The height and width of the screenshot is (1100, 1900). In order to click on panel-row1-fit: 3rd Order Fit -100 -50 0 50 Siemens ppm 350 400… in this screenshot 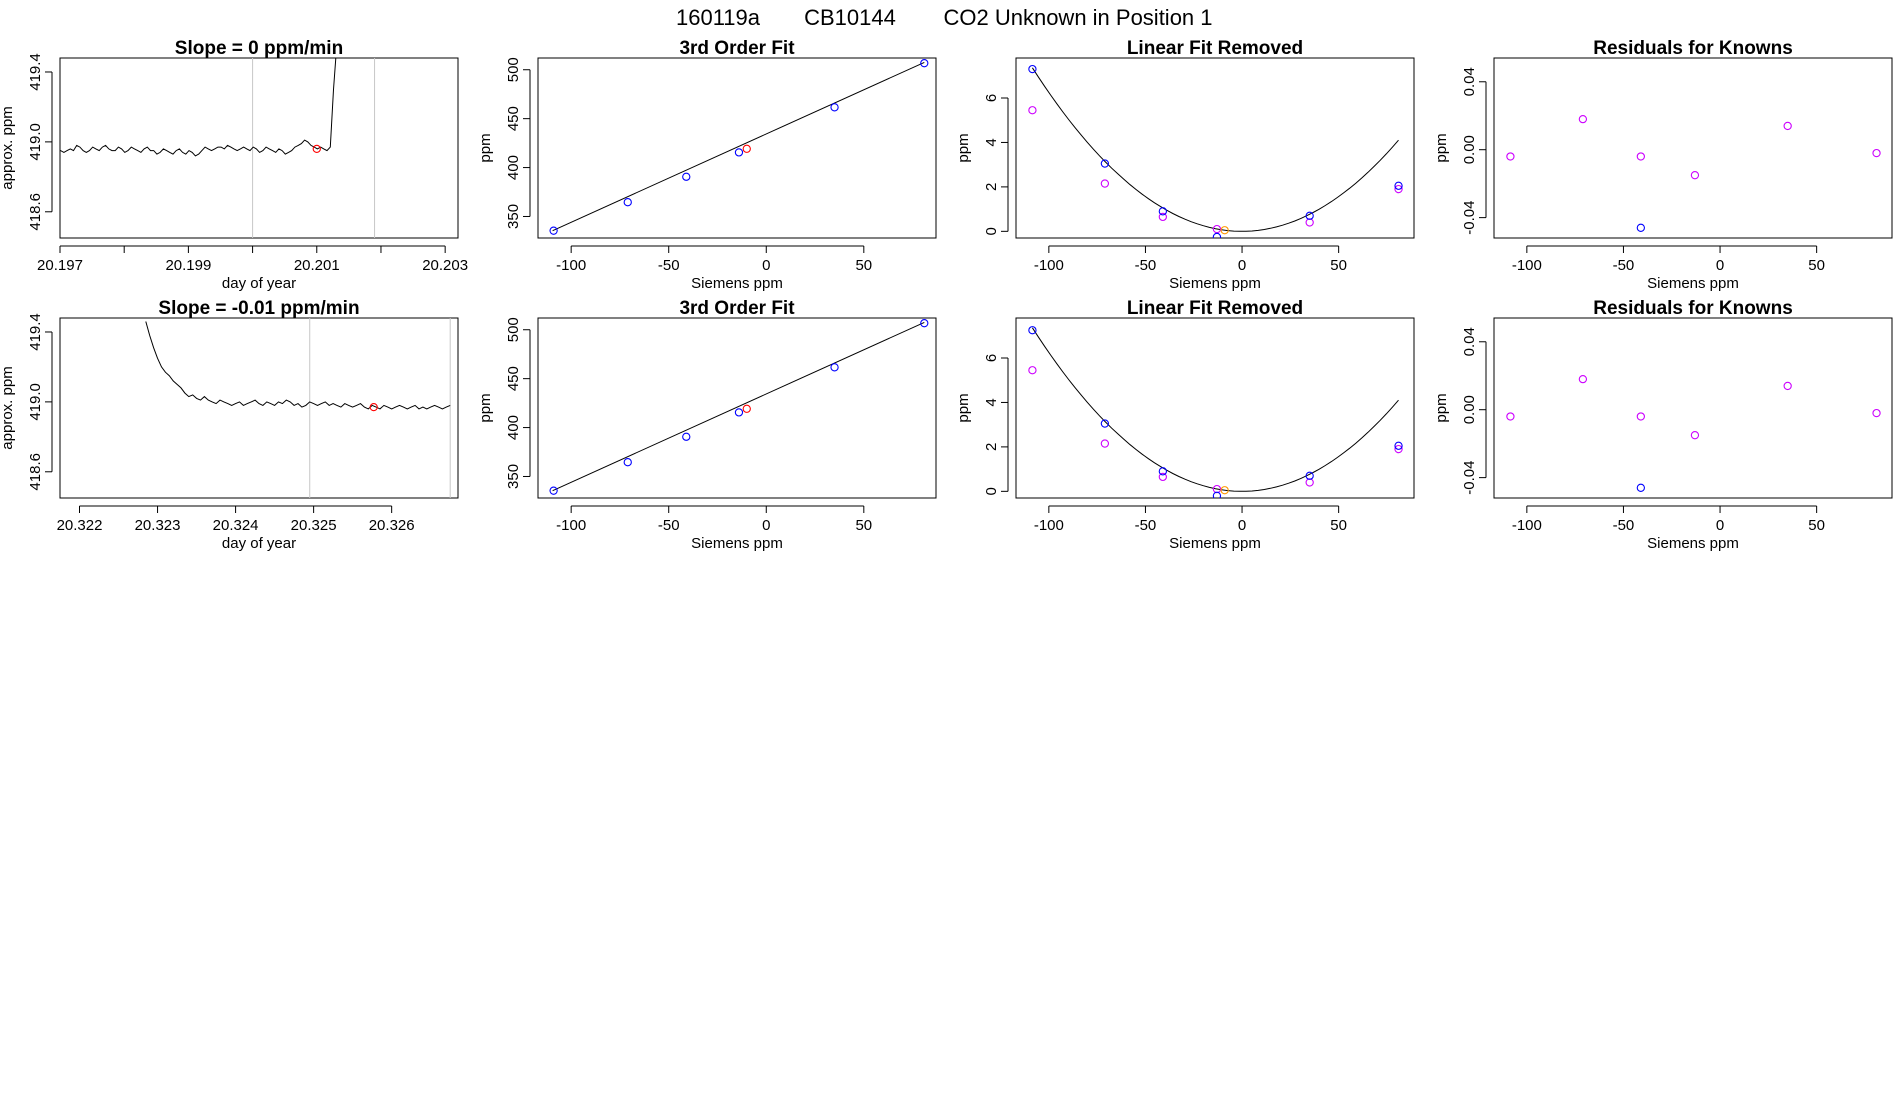, I will do `click(707, 165)`.